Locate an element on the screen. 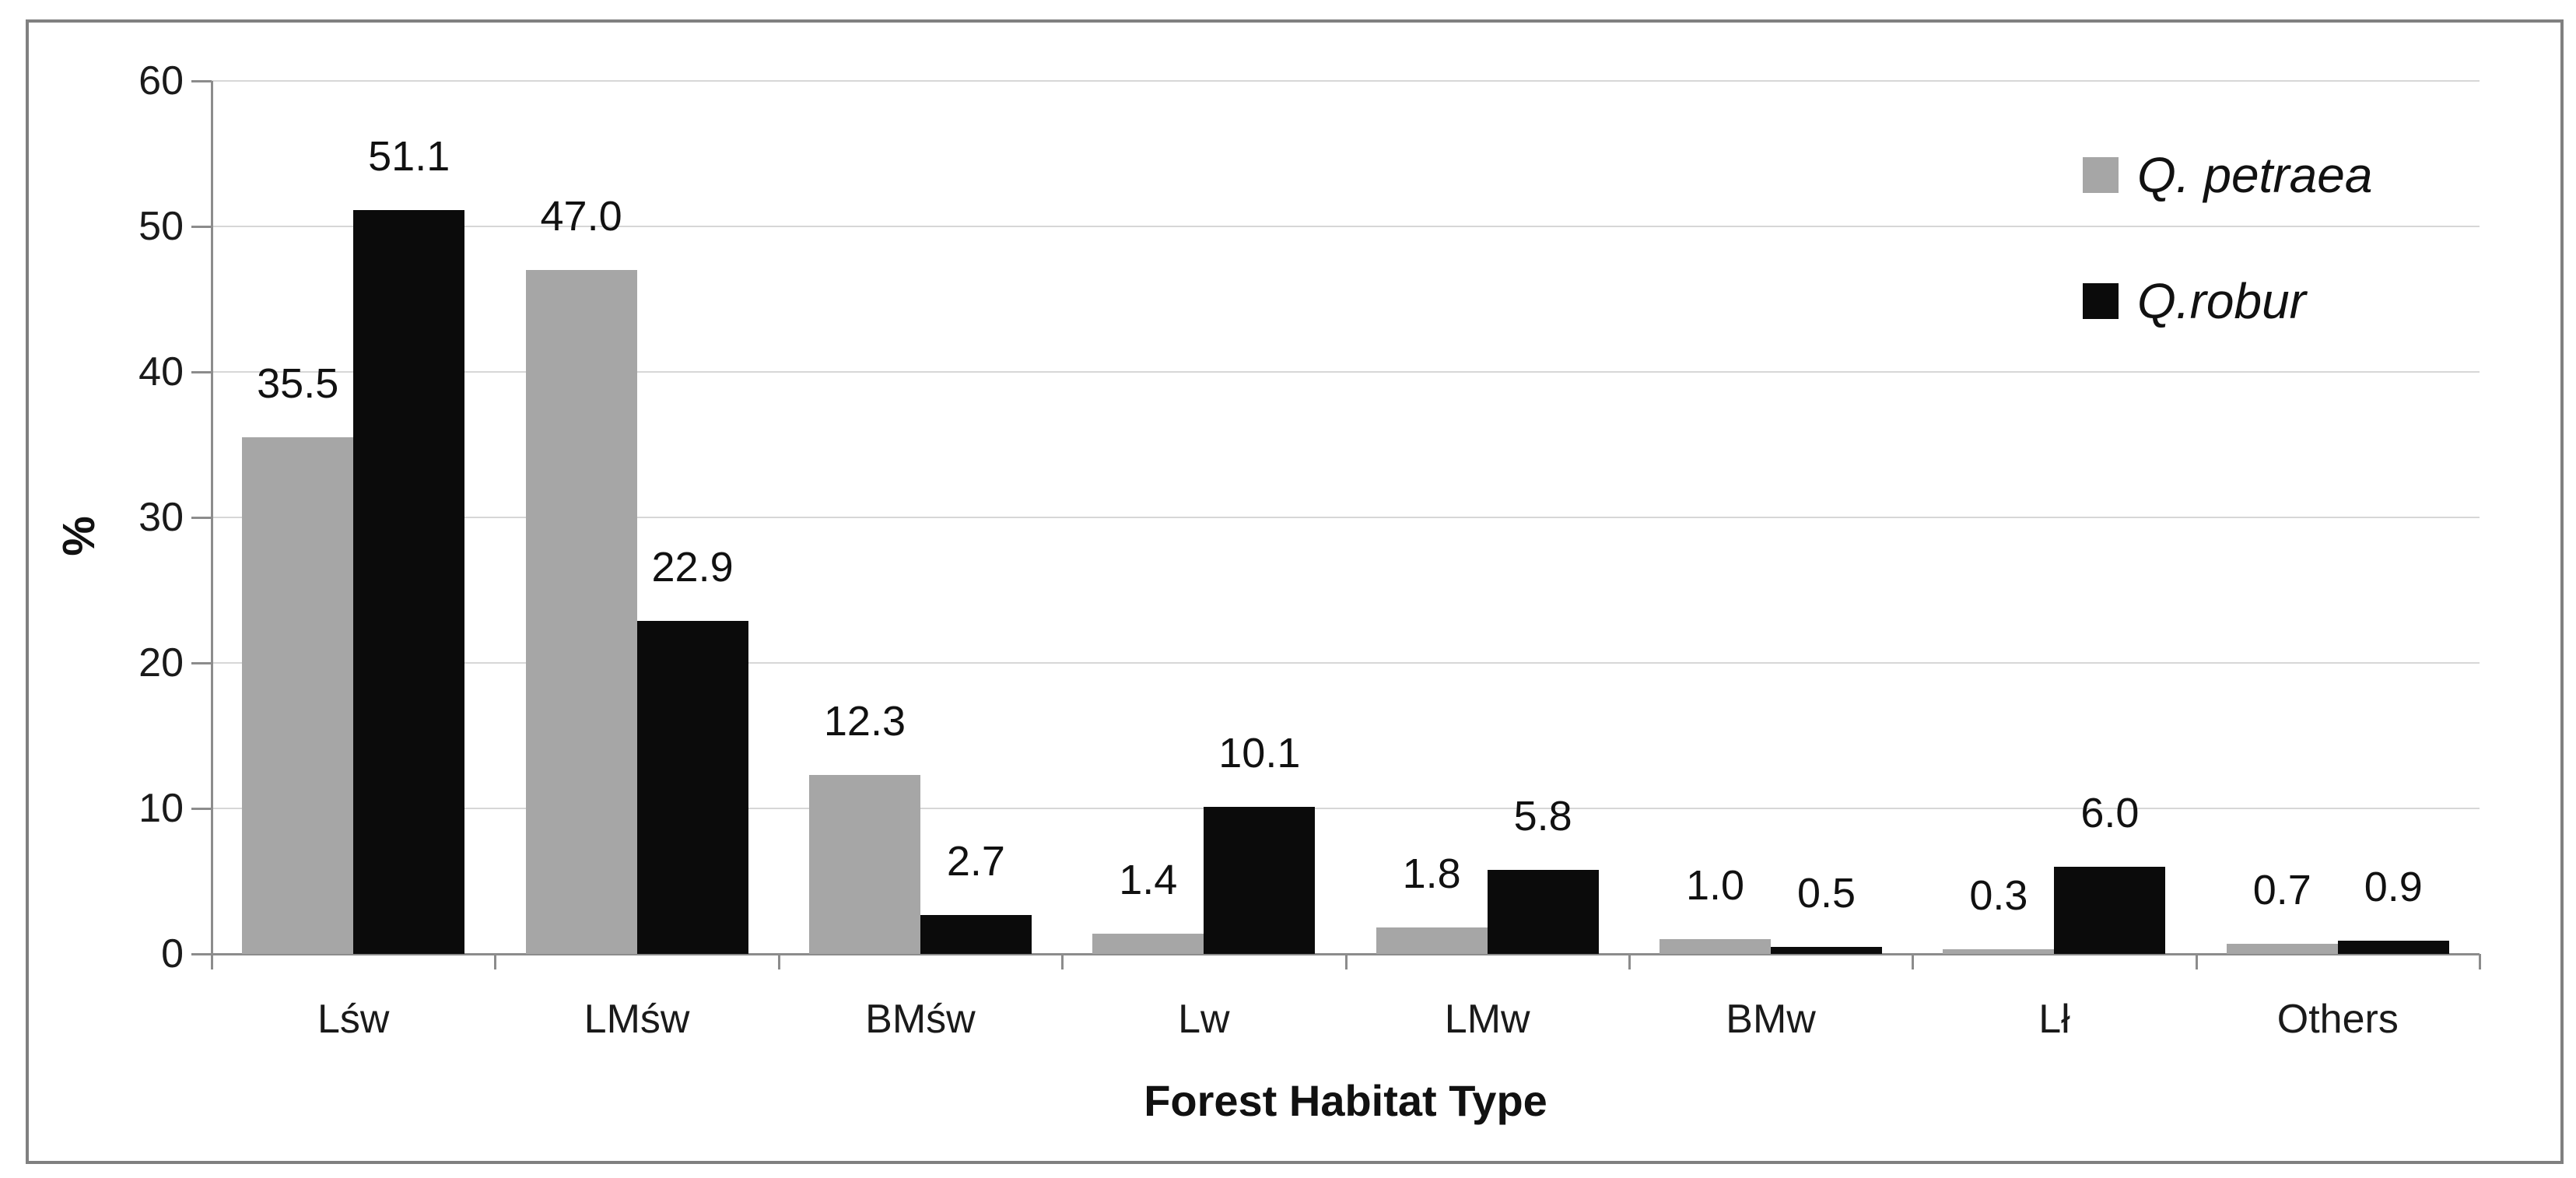  bar-value-label-5-0: 1.0 is located at coordinates (1715, 886).